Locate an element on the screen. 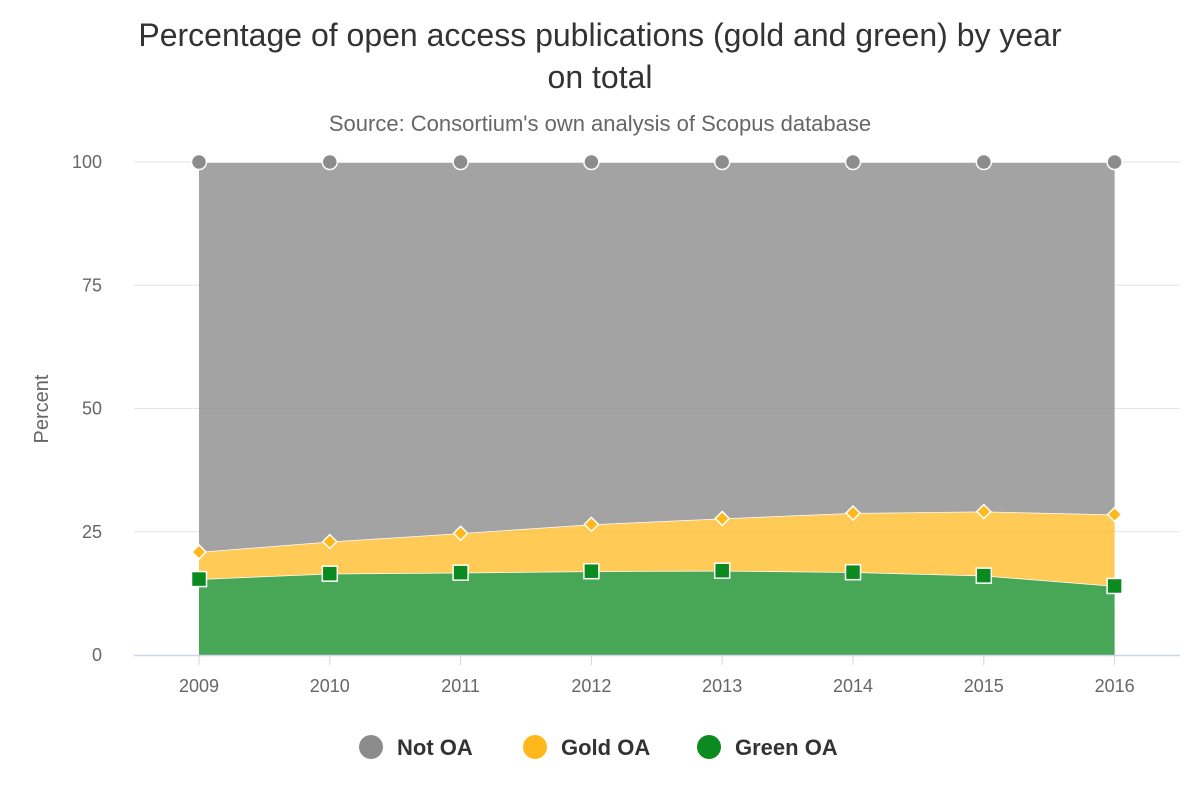 The height and width of the screenshot is (800, 1200). x-tick-label: 2009 is located at coordinates (199, 686).